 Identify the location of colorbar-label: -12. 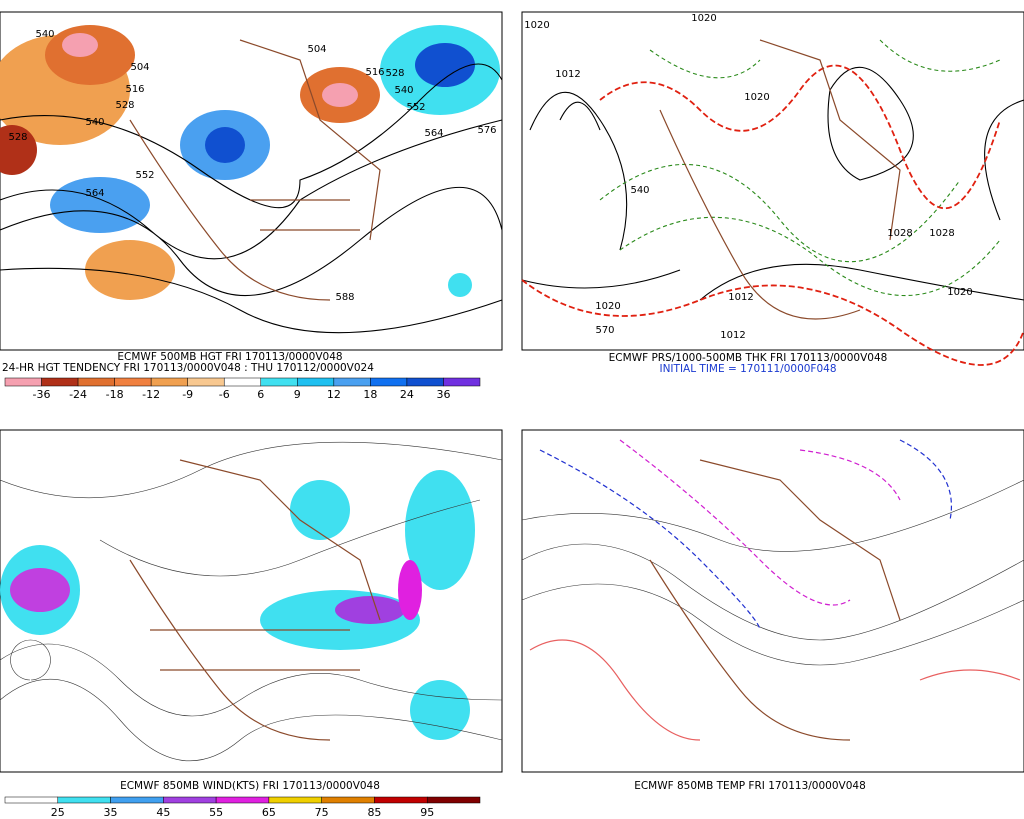
(151, 394).